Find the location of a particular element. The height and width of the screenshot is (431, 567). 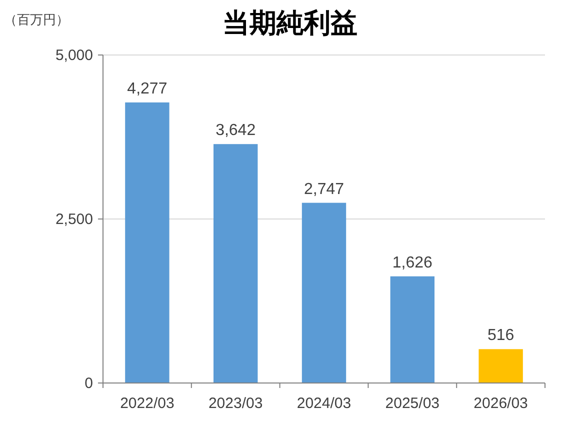

data-label: 1,626 is located at coordinates (412, 263).